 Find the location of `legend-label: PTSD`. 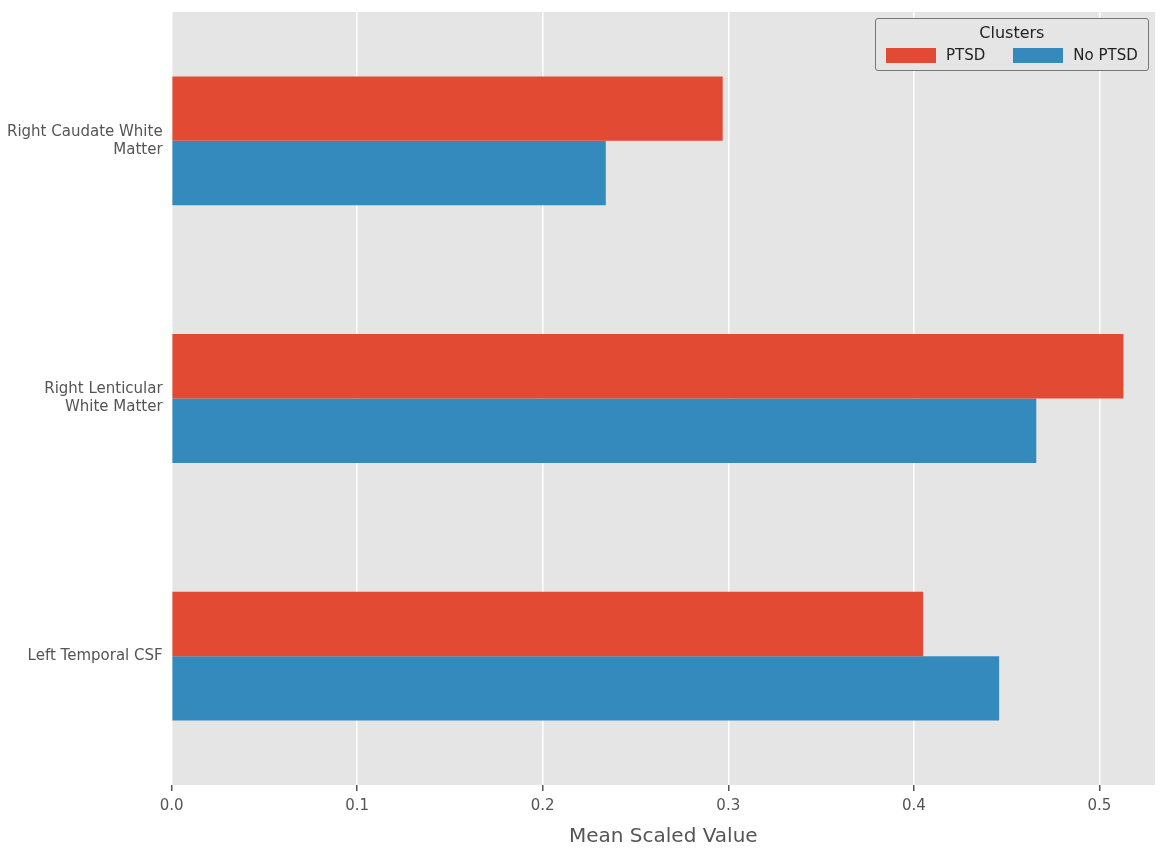

legend-label: PTSD is located at coordinates (966, 55).